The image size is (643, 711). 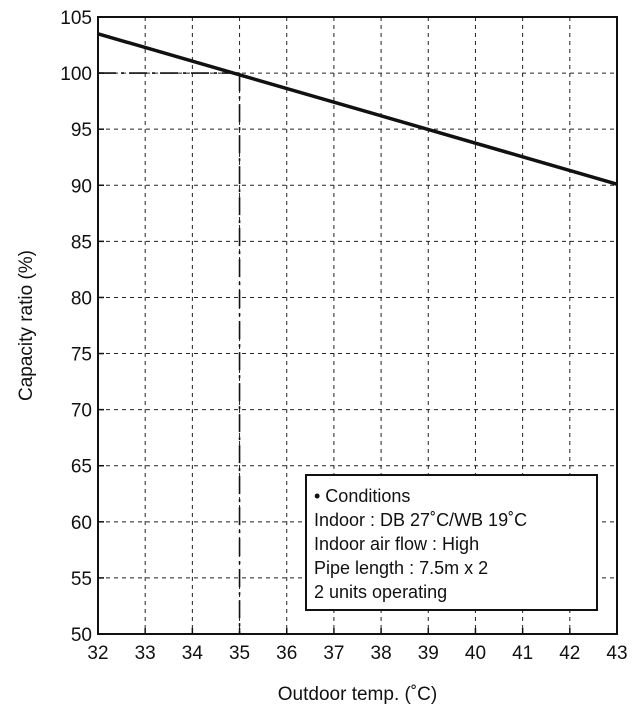 What do you see at coordinates (81, 635) in the screenshot?
I see `y-tick-label: 50` at bounding box center [81, 635].